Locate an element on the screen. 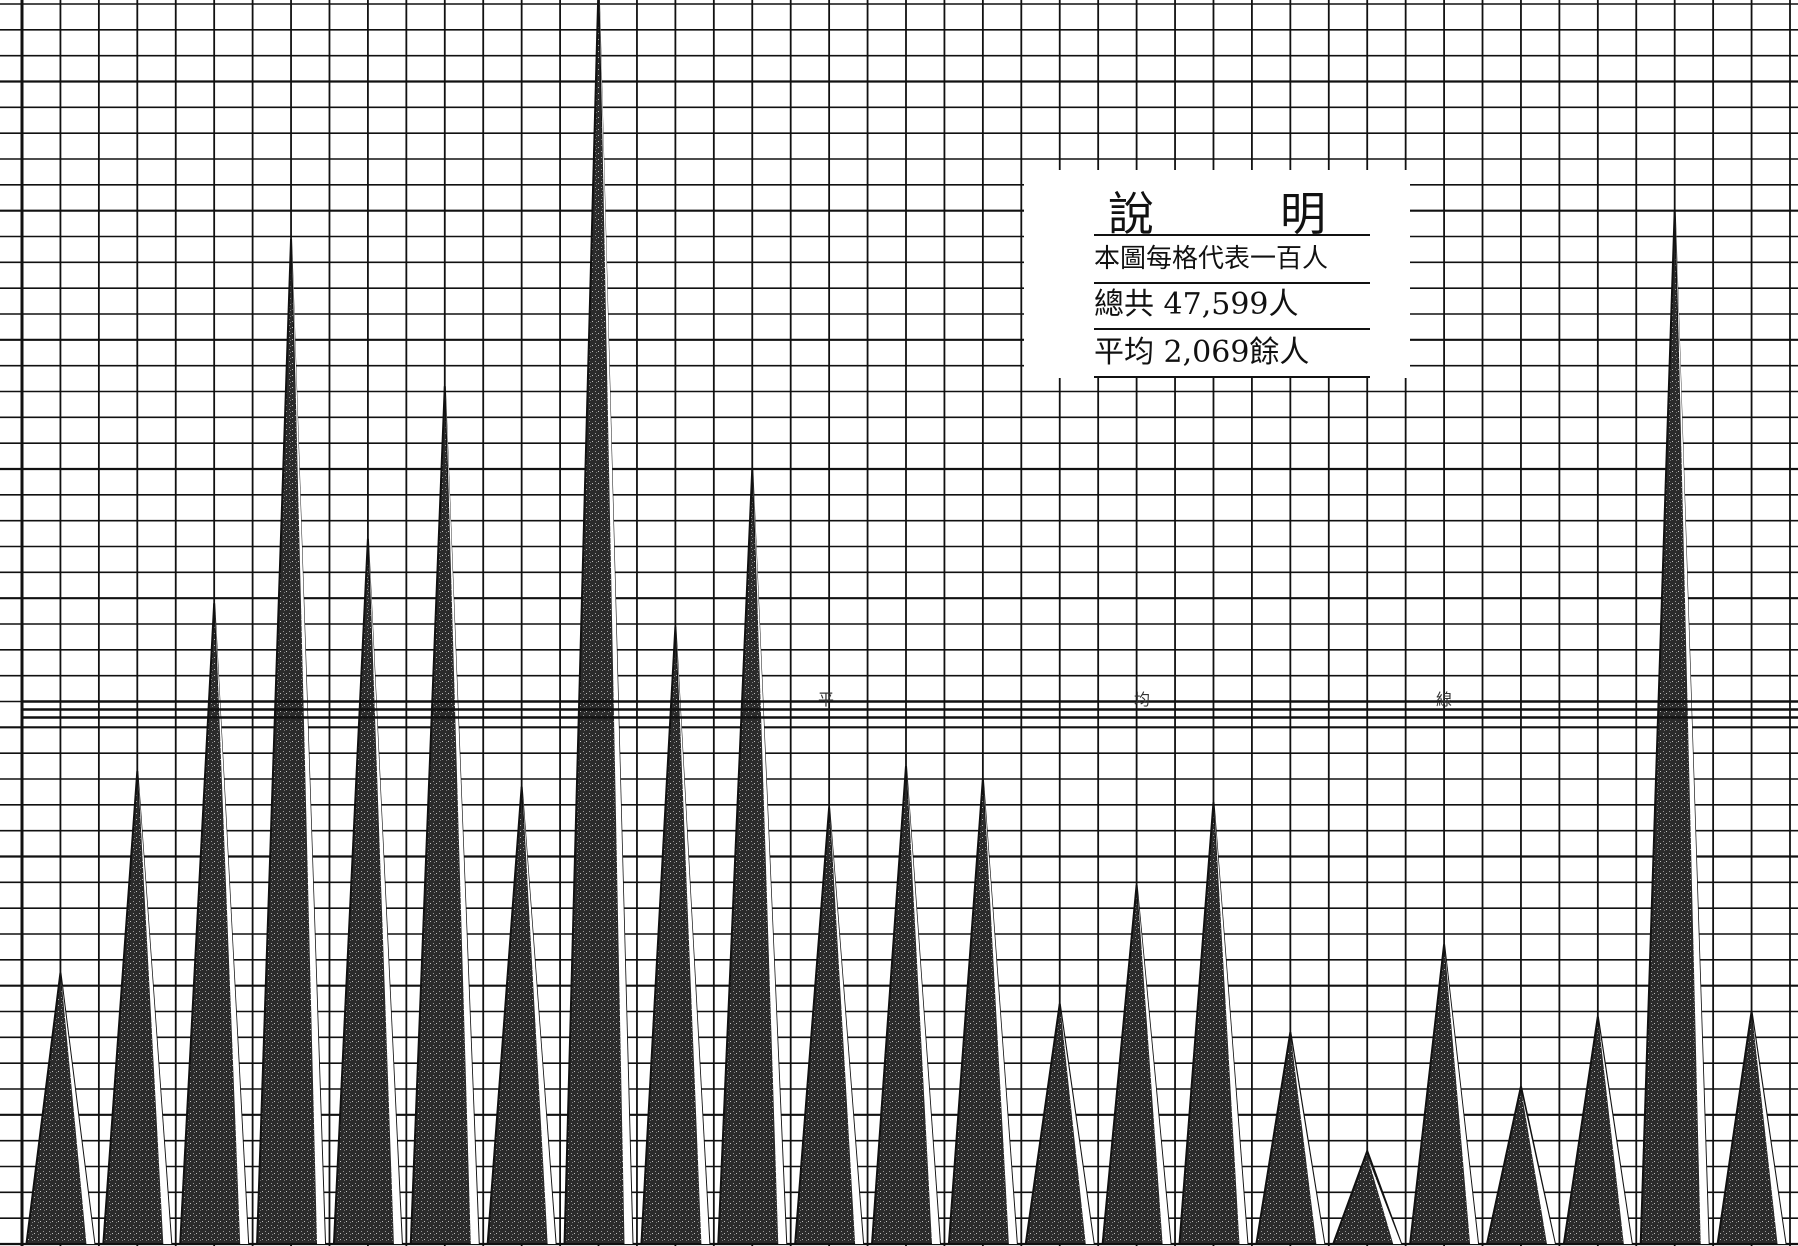 The width and height of the screenshot is (1798, 1246). legend-title-right: 明 is located at coordinates (1303, 214).